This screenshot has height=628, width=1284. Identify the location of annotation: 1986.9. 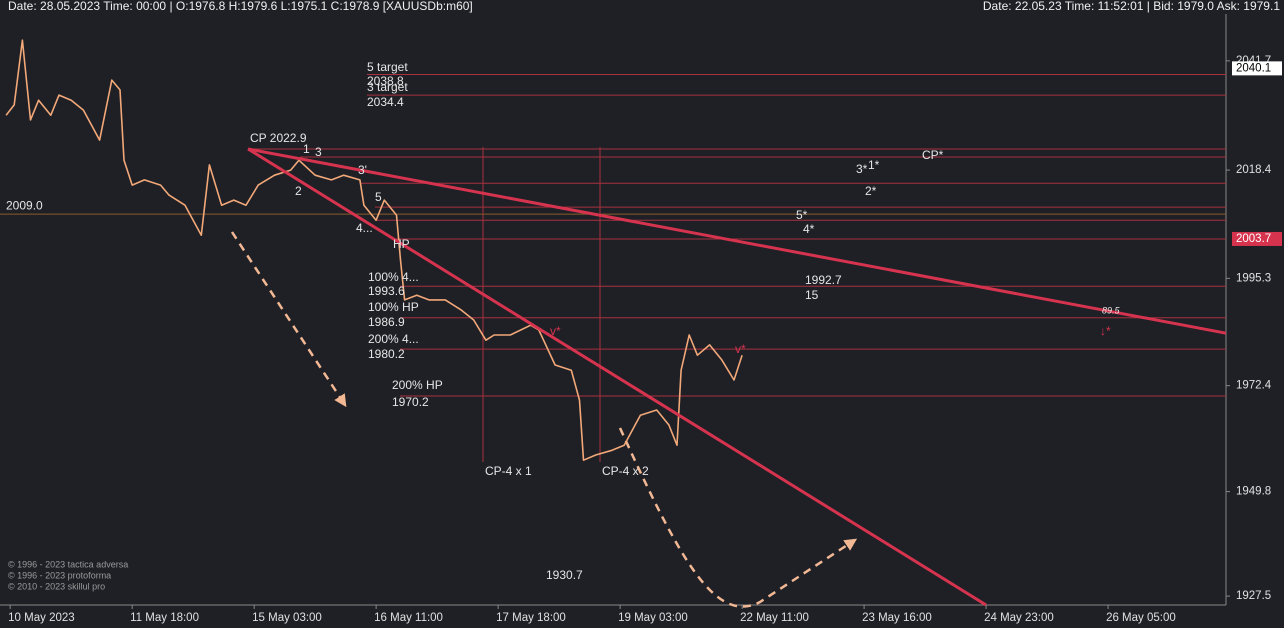
(386, 322).